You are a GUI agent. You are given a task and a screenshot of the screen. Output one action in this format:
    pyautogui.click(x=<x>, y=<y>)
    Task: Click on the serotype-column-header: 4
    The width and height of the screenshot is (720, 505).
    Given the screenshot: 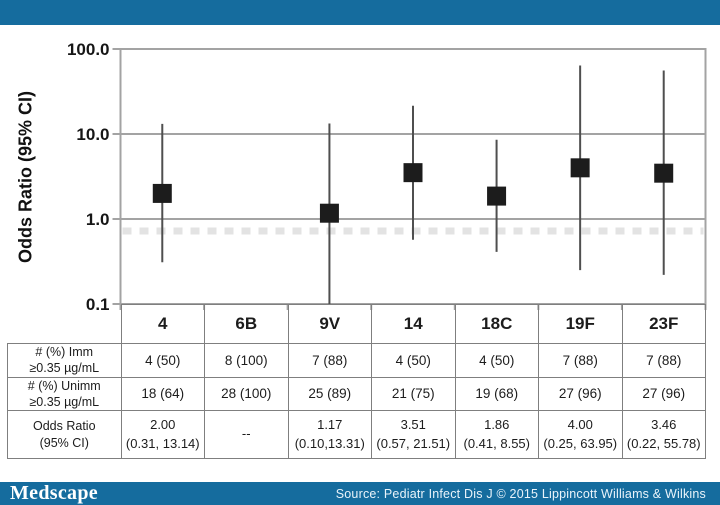 What is the action you would take?
    pyautogui.click(x=162, y=324)
    